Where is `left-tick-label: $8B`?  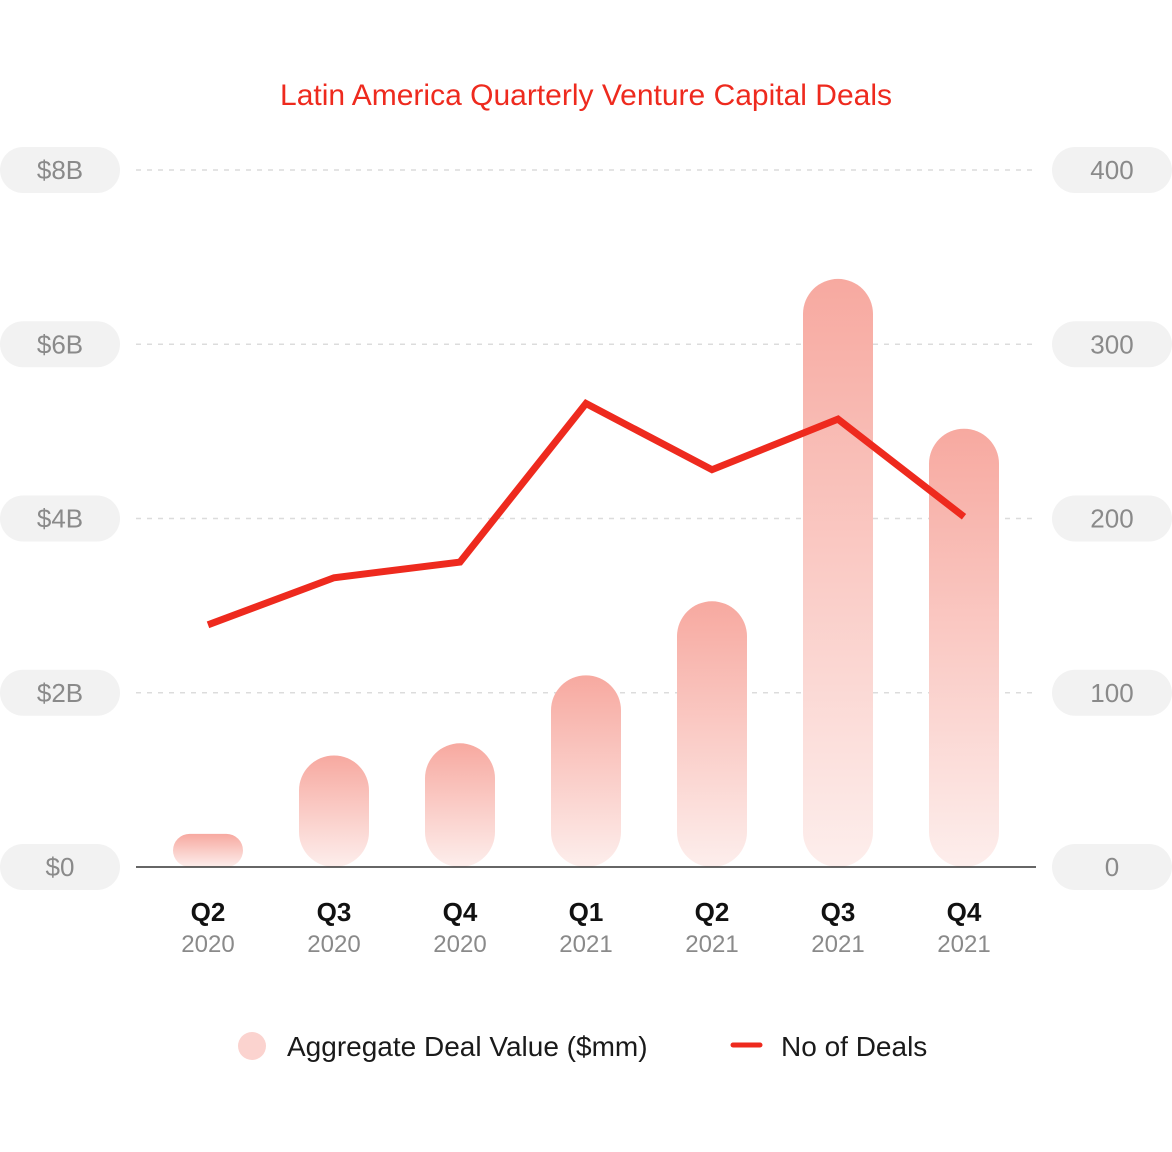 left-tick-label: $8B is located at coordinates (60, 170).